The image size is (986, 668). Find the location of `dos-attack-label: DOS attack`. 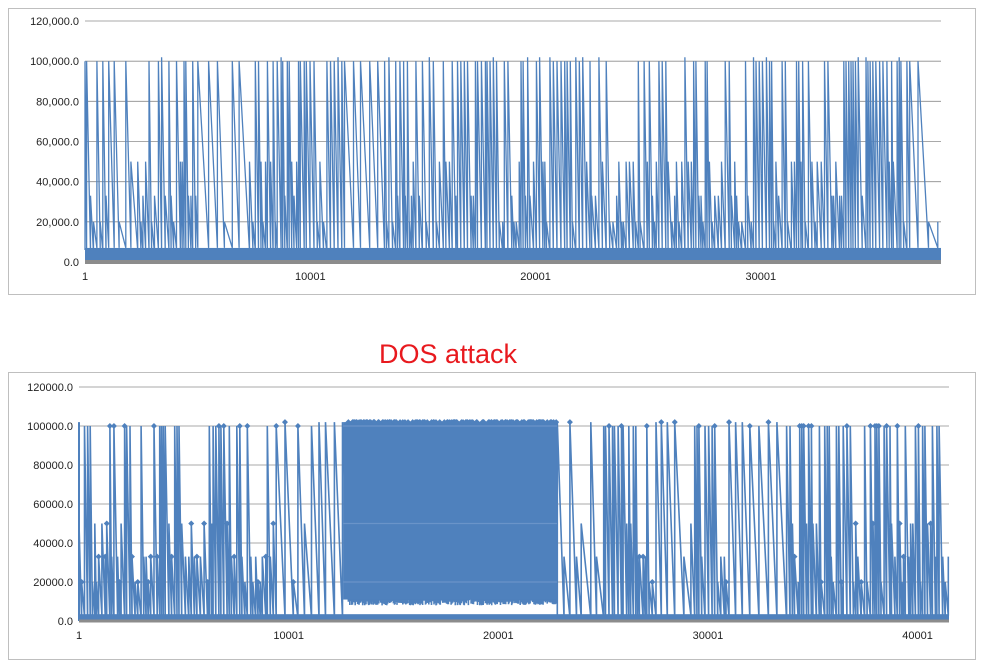

dos-attack-label: DOS attack is located at coordinates (448, 354).